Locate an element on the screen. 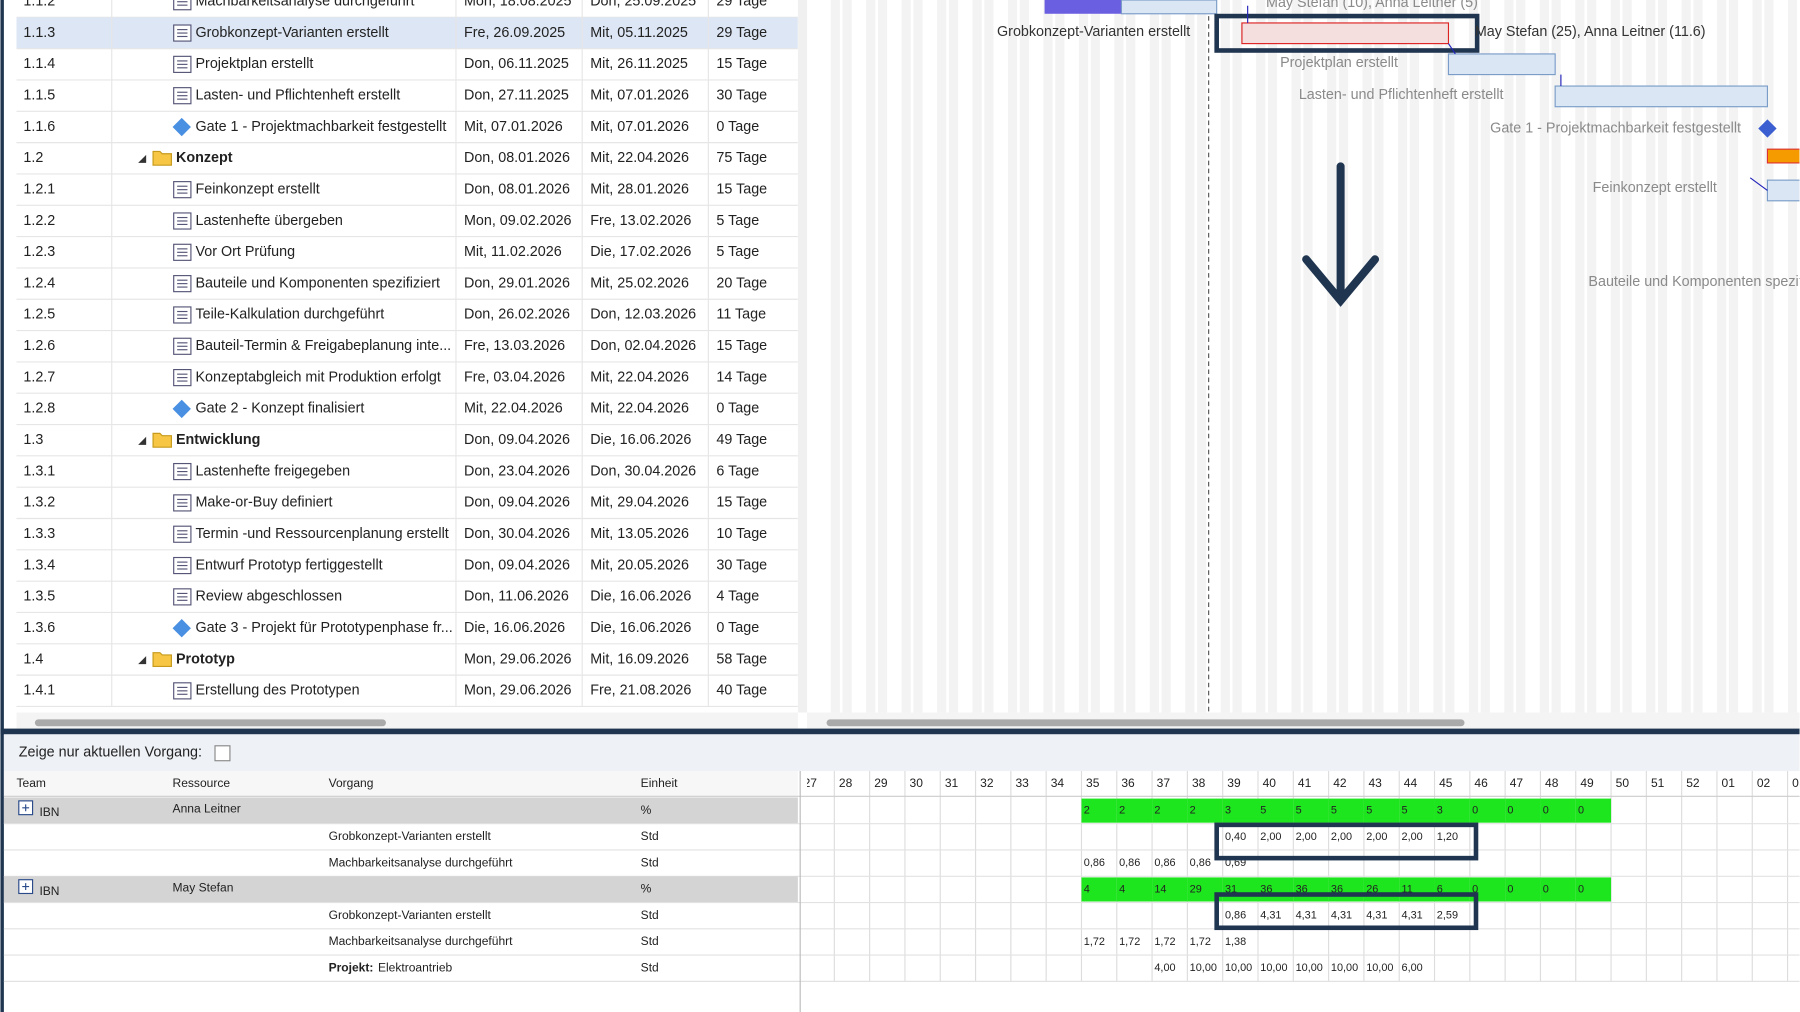 The width and height of the screenshot is (1800, 1012). week-label: 30 is located at coordinates (917, 783).